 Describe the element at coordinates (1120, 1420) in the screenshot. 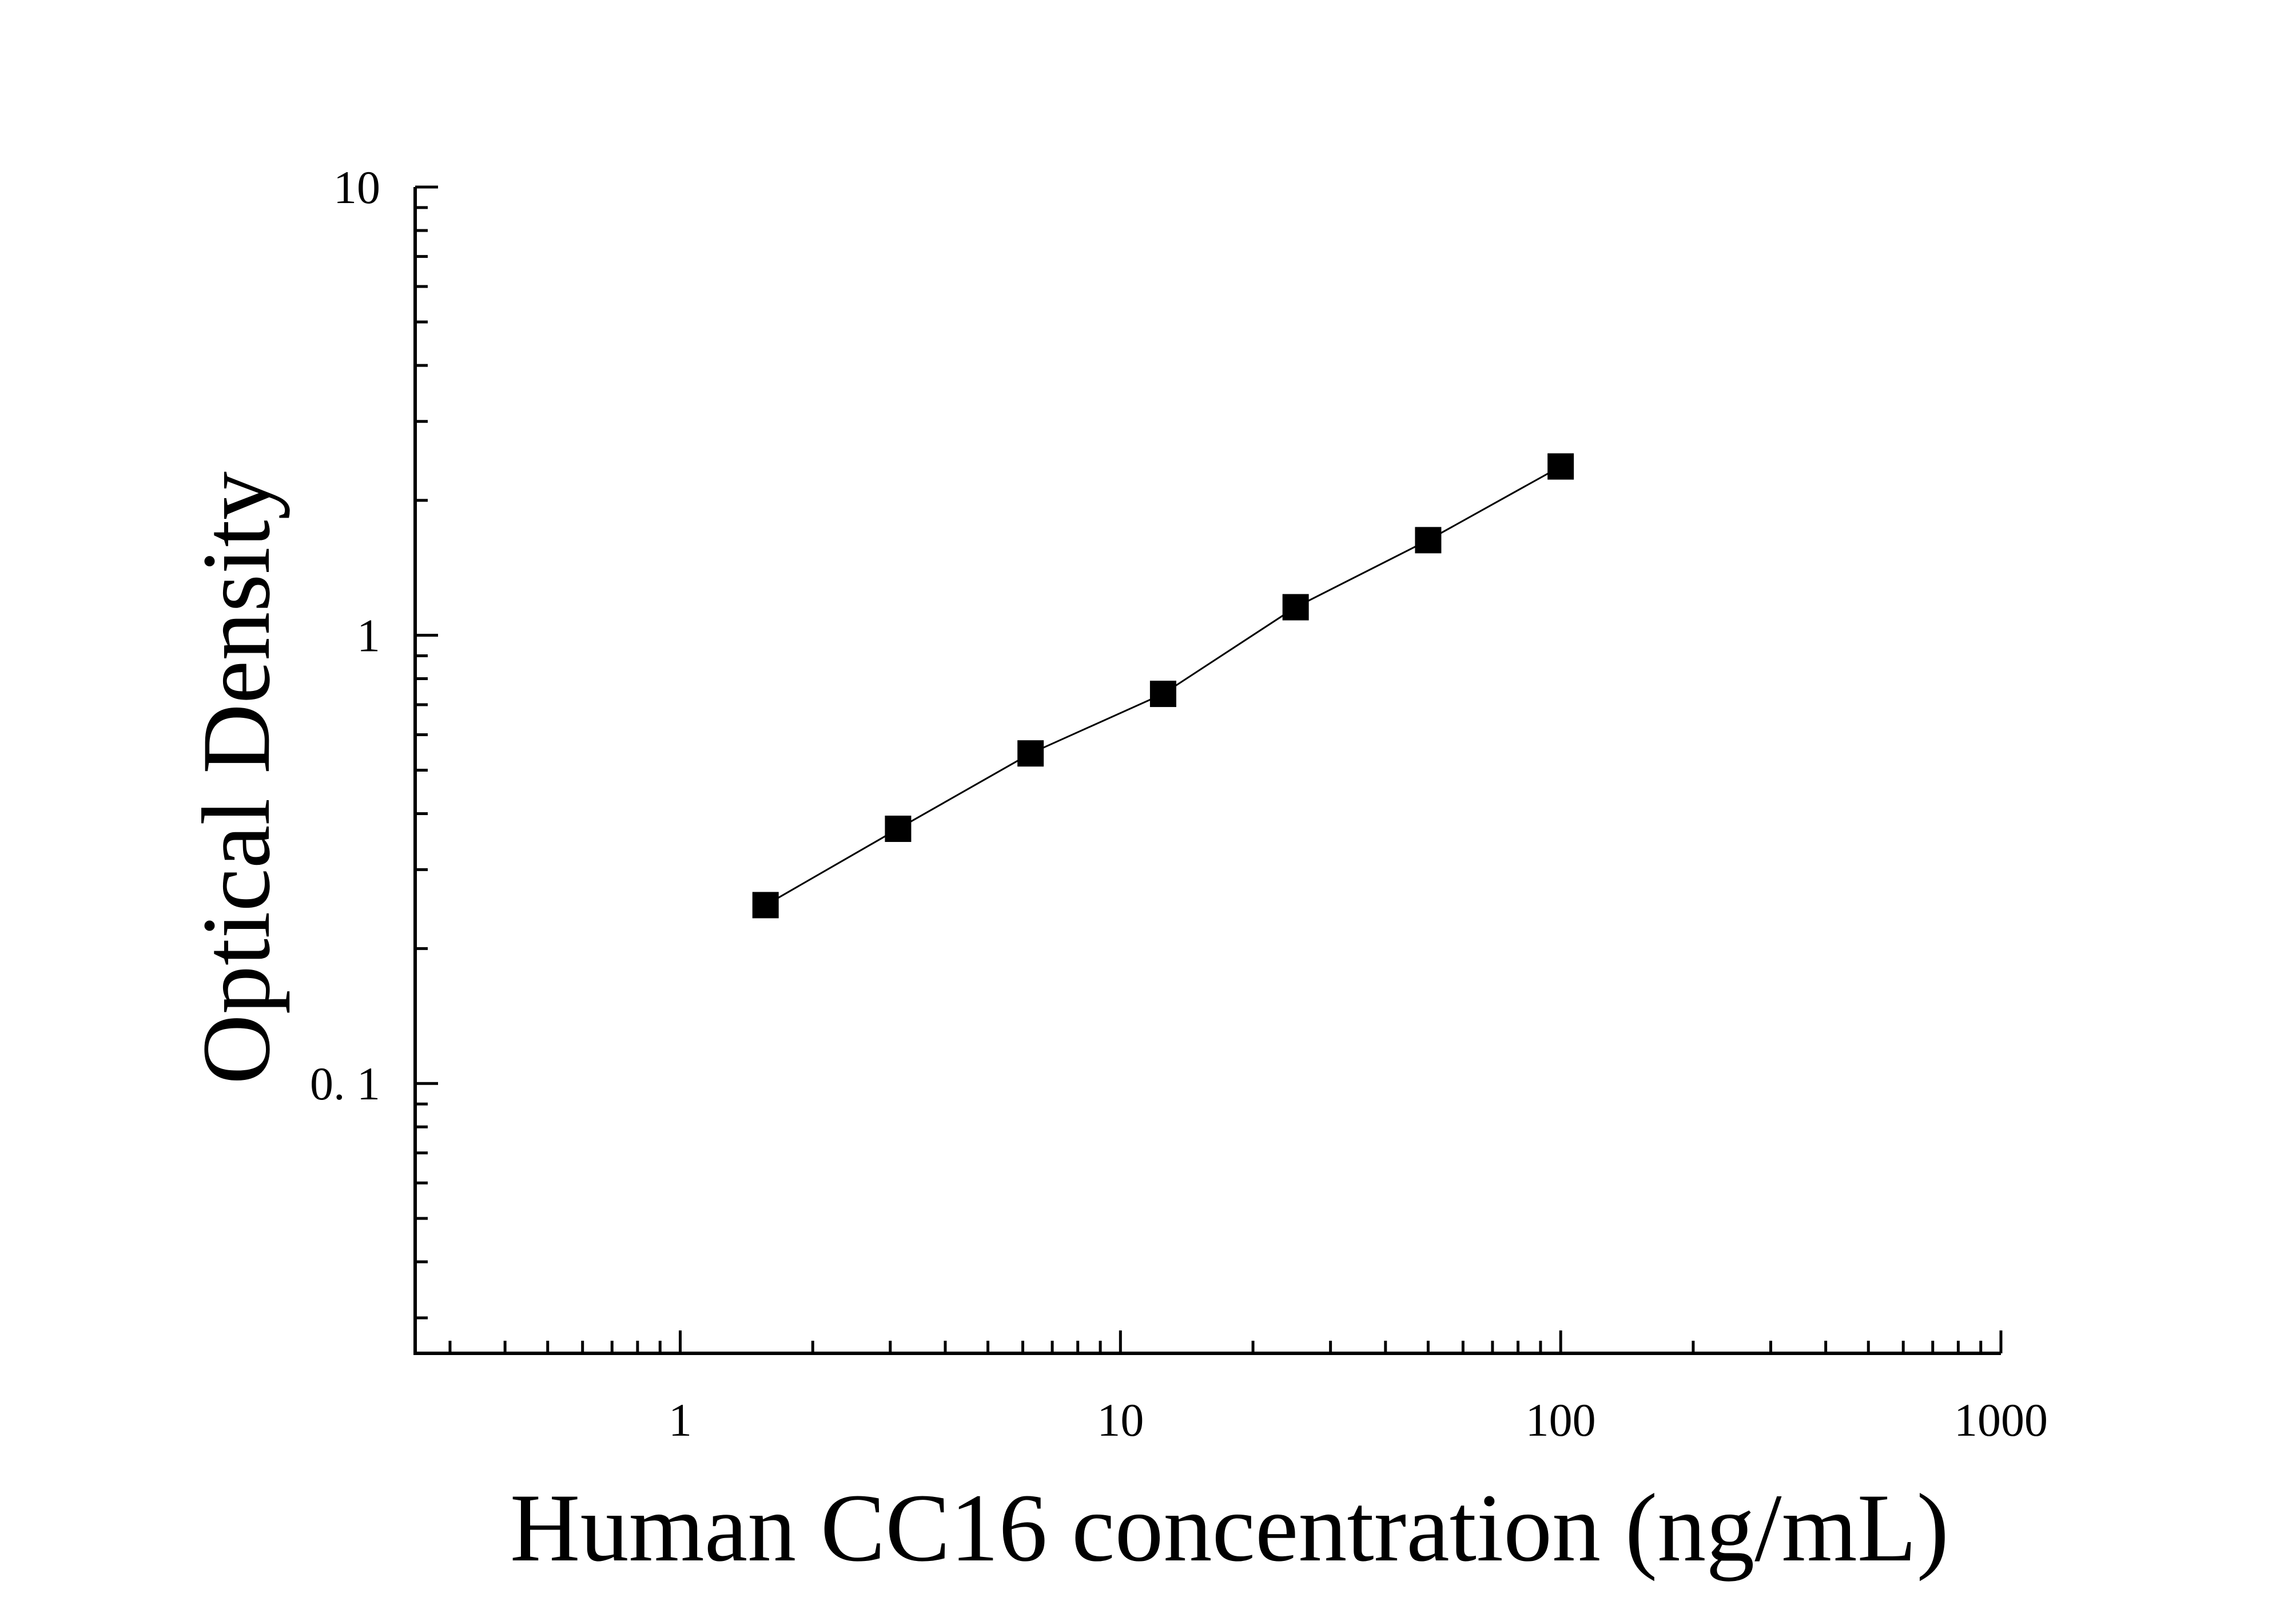

I see `x-tick-label: 10` at that location.